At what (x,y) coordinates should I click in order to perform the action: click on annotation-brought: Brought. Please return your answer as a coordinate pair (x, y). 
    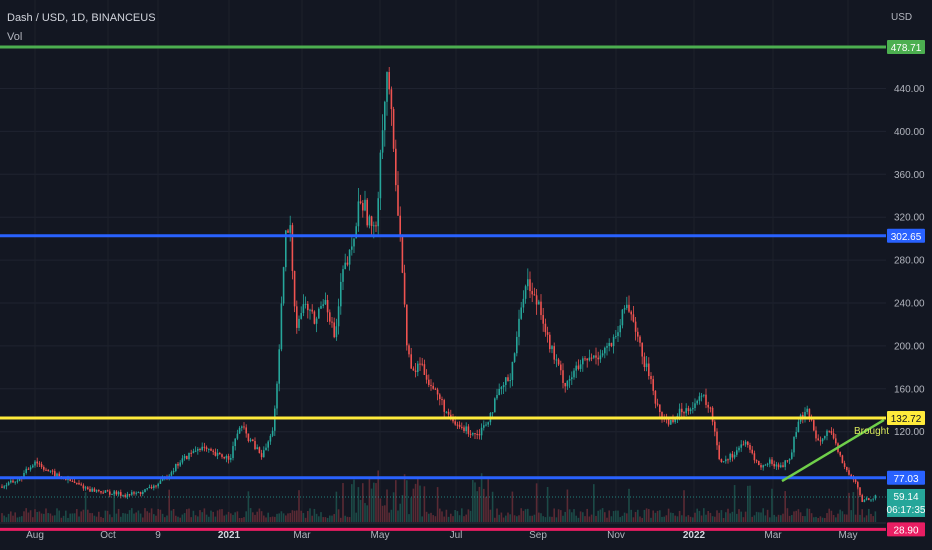
    Looking at the image, I should click on (871, 431).